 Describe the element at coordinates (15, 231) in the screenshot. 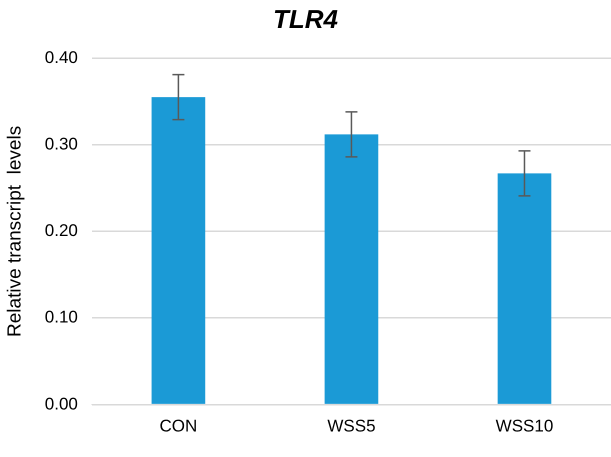

I see `y-axis-title: Relative transcript levels` at that location.